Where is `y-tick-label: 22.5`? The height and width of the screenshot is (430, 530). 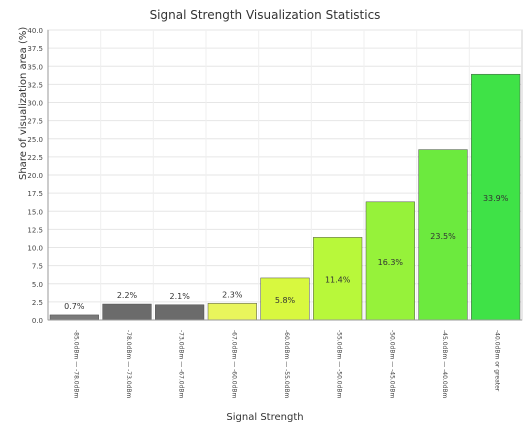
y-tick-label: 22.5 is located at coordinates (35, 158).